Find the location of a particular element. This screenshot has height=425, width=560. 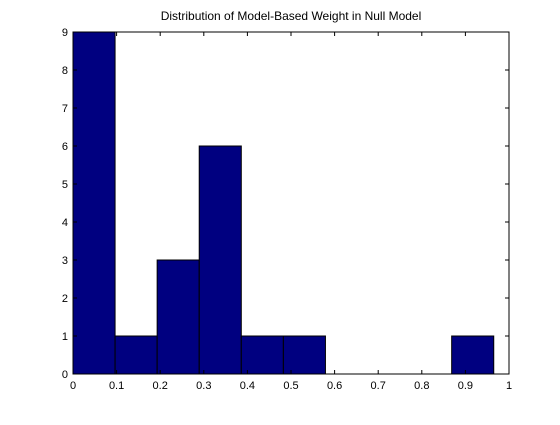

y-tick-label-8: 8 is located at coordinates (65, 71).